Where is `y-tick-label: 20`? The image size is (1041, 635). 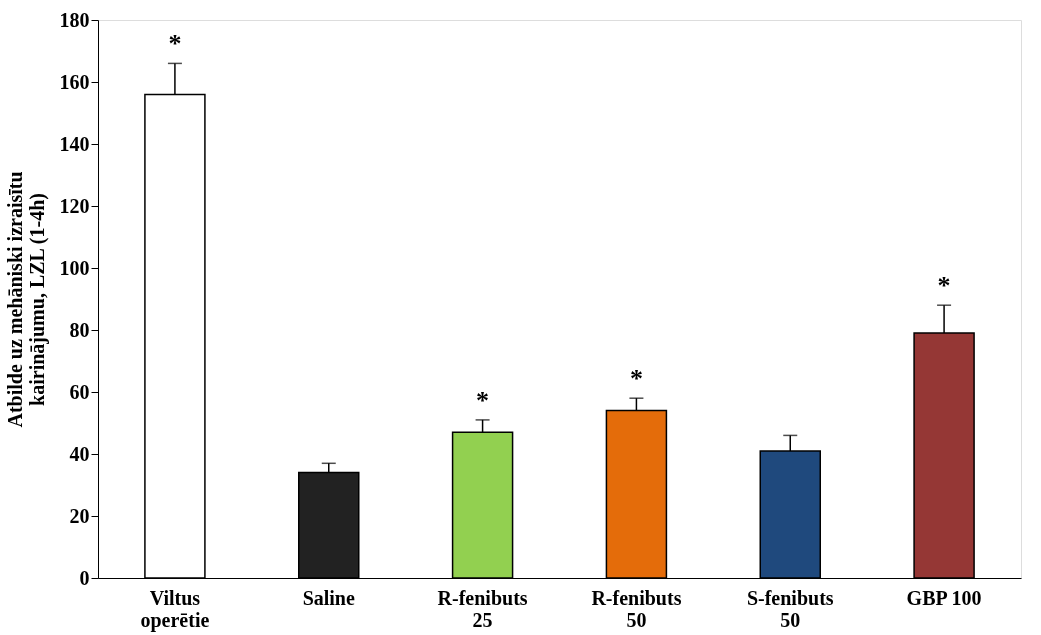 y-tick-label: 20 is located at coordinates (79, 515).